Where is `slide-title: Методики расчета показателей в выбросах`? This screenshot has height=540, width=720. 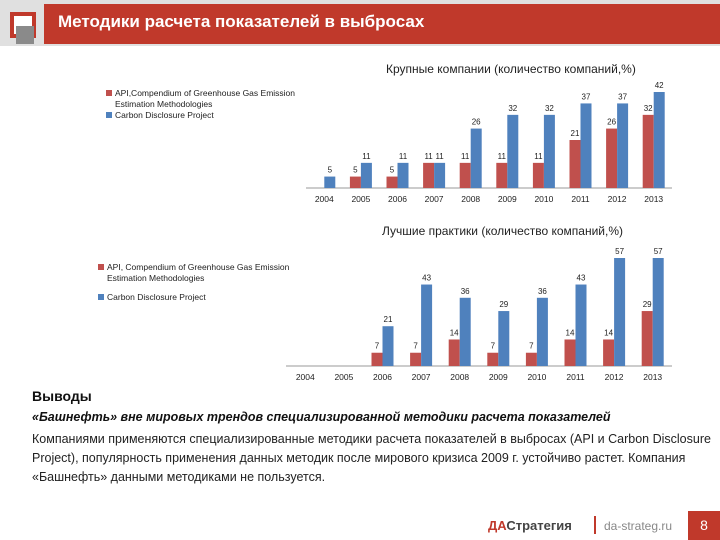
slide-title: Методики расчета показателей в выбросах is located at coordinates (241, 21).